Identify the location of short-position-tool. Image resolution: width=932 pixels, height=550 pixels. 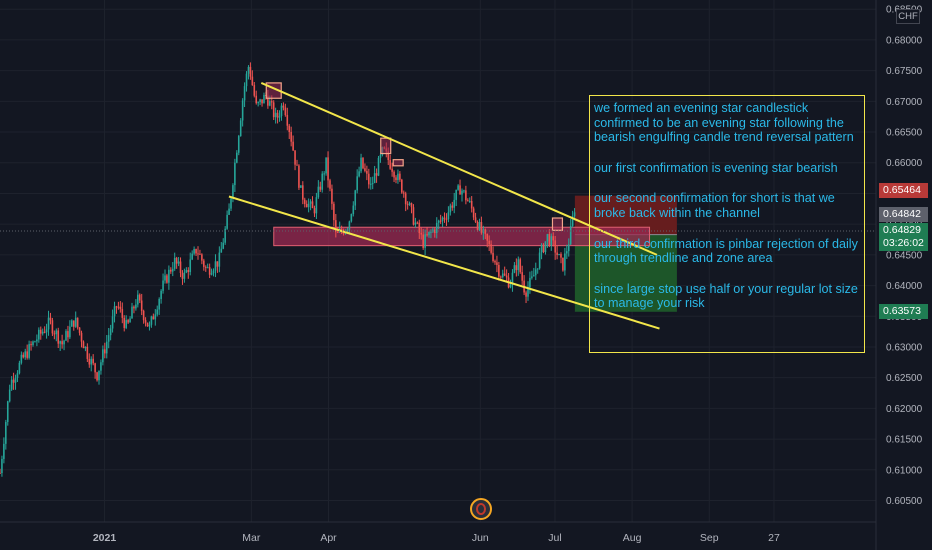
(625, 253).